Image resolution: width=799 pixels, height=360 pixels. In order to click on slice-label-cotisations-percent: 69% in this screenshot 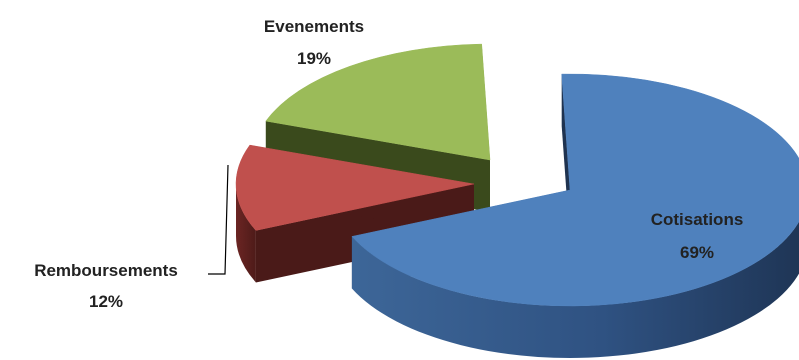, I will do `click(697, 252)`.